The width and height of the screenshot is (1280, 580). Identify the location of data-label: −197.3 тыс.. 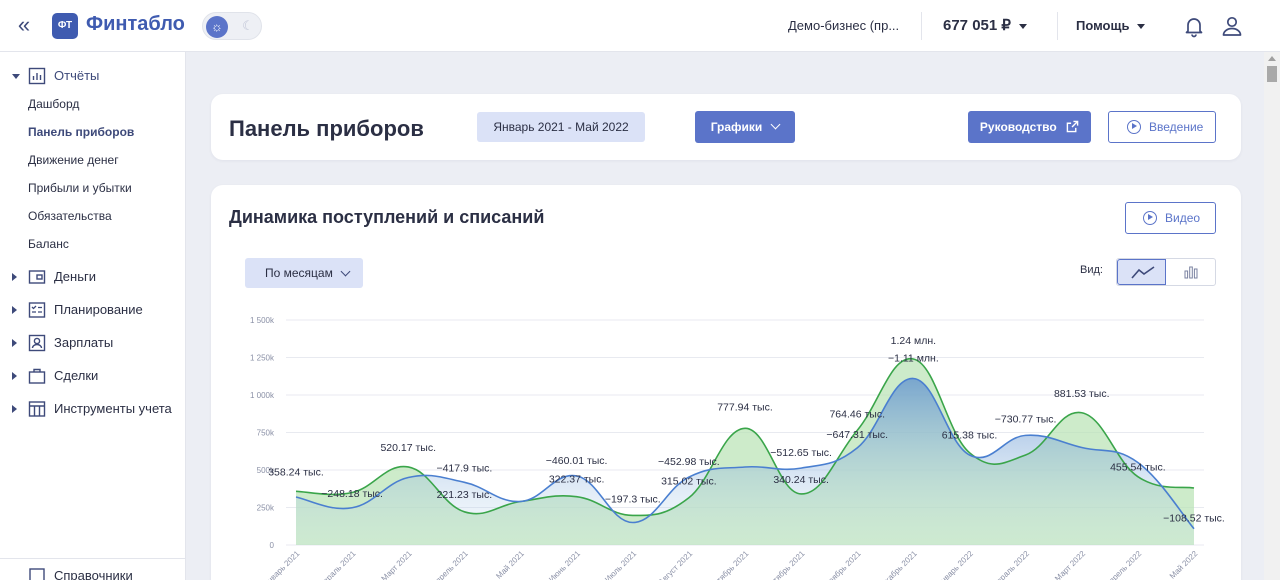
(633, 499).